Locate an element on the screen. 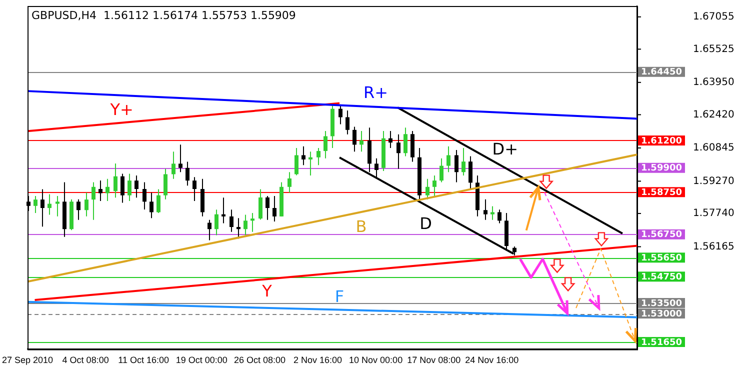 Image resolution: width=751 pixels, height=368 pixels. ref-line-label: 1.56750 is located at coordinates (661, 235).